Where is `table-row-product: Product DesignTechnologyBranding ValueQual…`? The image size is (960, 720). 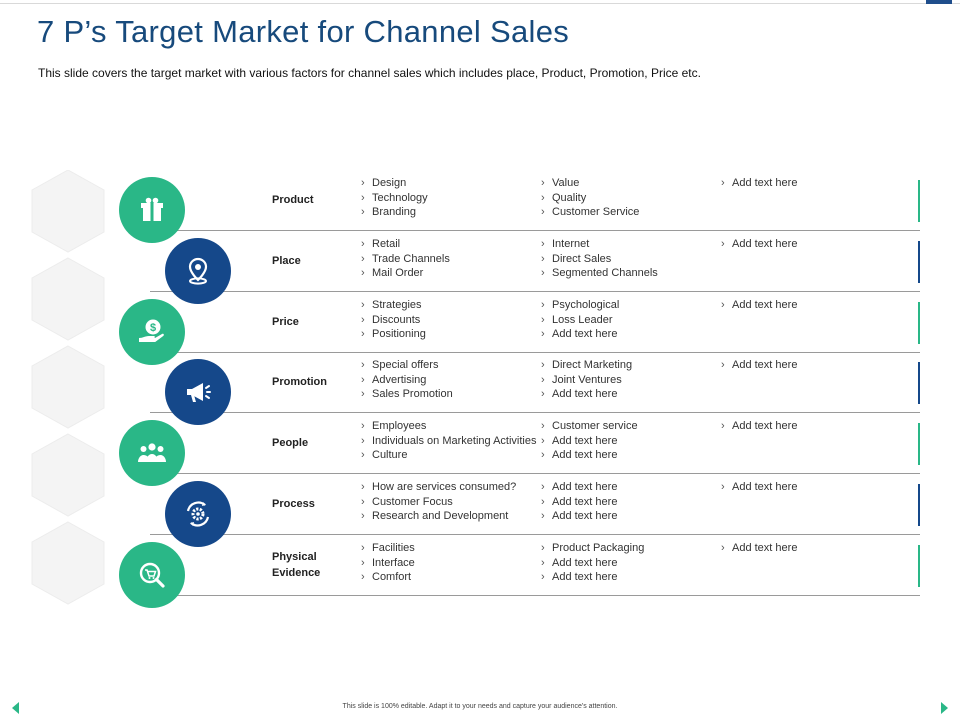
table-row-product: Product DesignTechnologyBranding ValueQual… is located at coordinates (535, 200).